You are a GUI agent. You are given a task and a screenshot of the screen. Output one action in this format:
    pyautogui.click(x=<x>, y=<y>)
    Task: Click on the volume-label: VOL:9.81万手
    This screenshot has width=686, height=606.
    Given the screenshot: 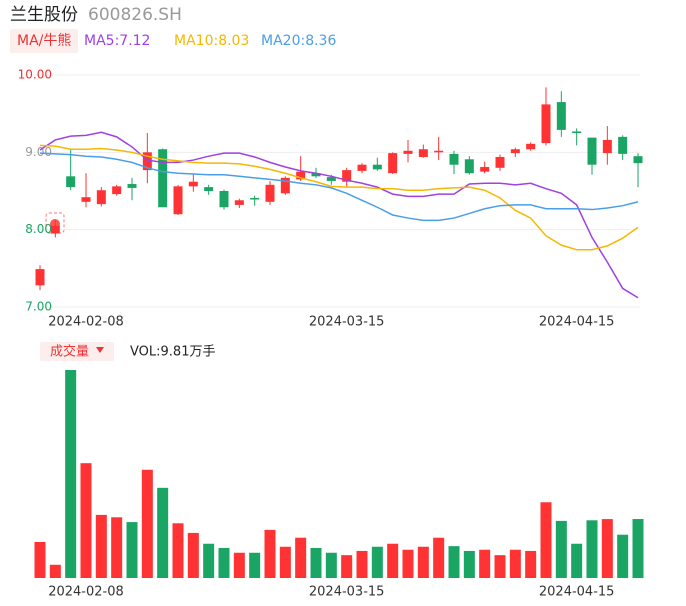 What is the action you would take?
    pyautogui.click(x=172, y=352)
    